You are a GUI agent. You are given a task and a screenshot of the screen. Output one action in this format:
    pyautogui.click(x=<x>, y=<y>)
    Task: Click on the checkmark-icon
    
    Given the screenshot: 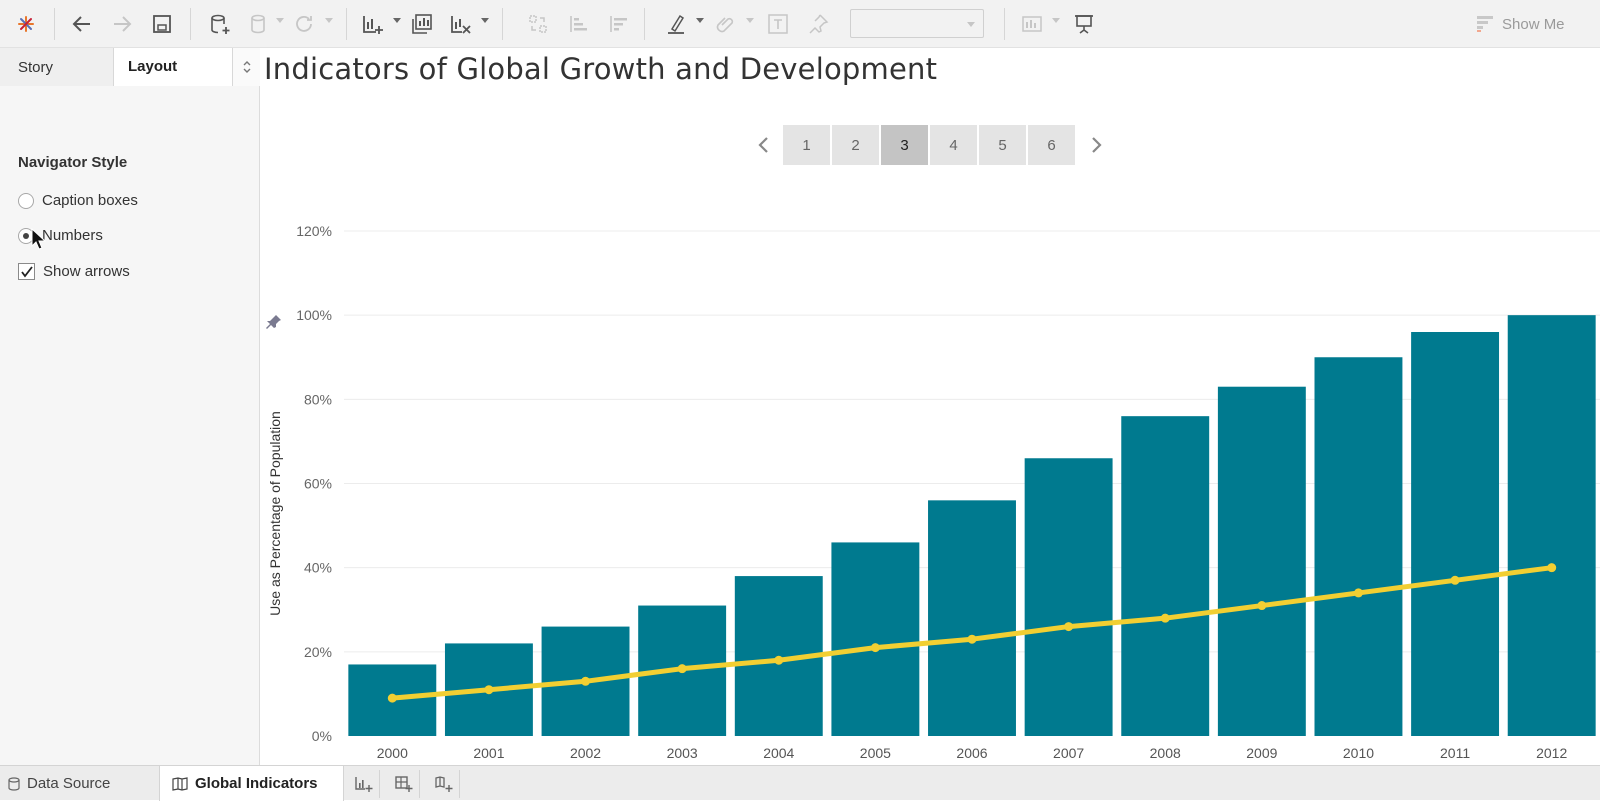 What is the action you would take?
    pyautogui.click(x=27, y=272)
    